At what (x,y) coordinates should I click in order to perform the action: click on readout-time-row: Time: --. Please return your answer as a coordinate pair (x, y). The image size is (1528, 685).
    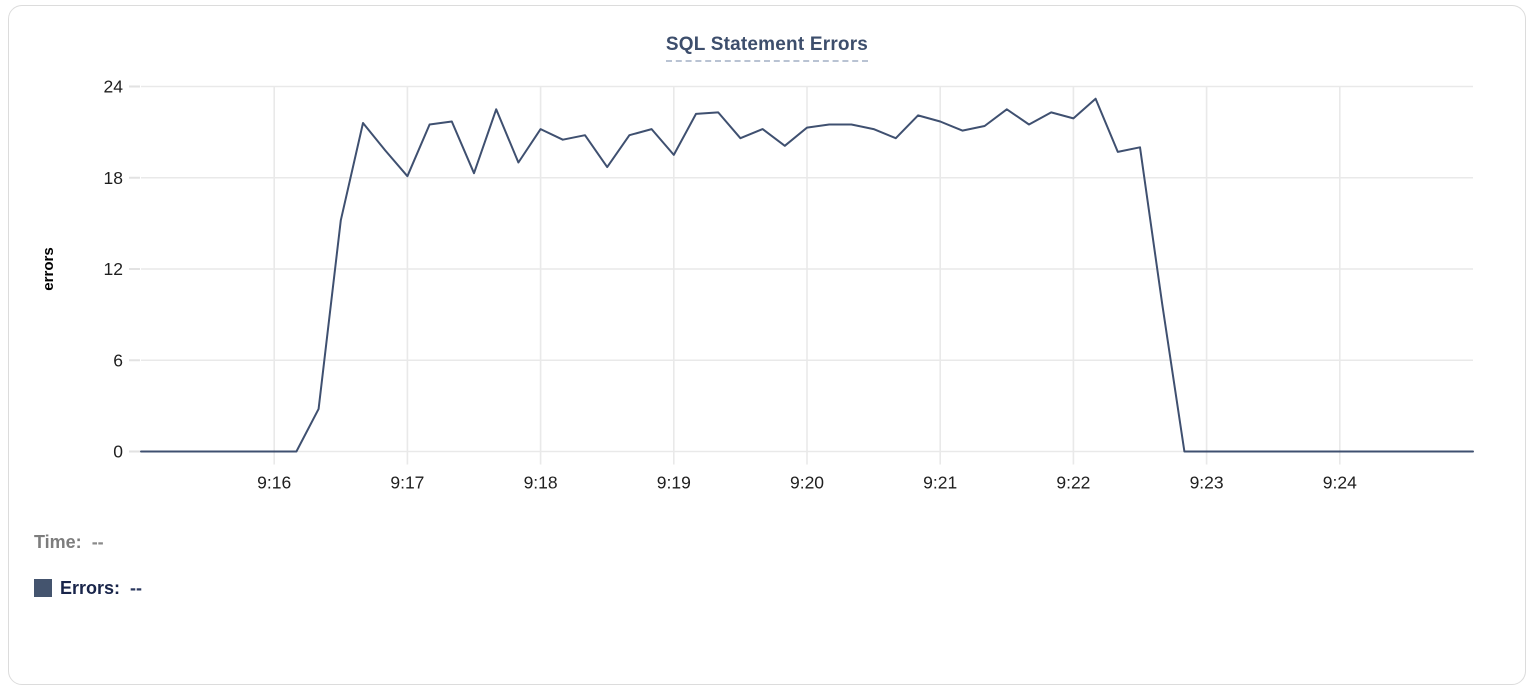
    Looking at the image, I should click on (88, 542).